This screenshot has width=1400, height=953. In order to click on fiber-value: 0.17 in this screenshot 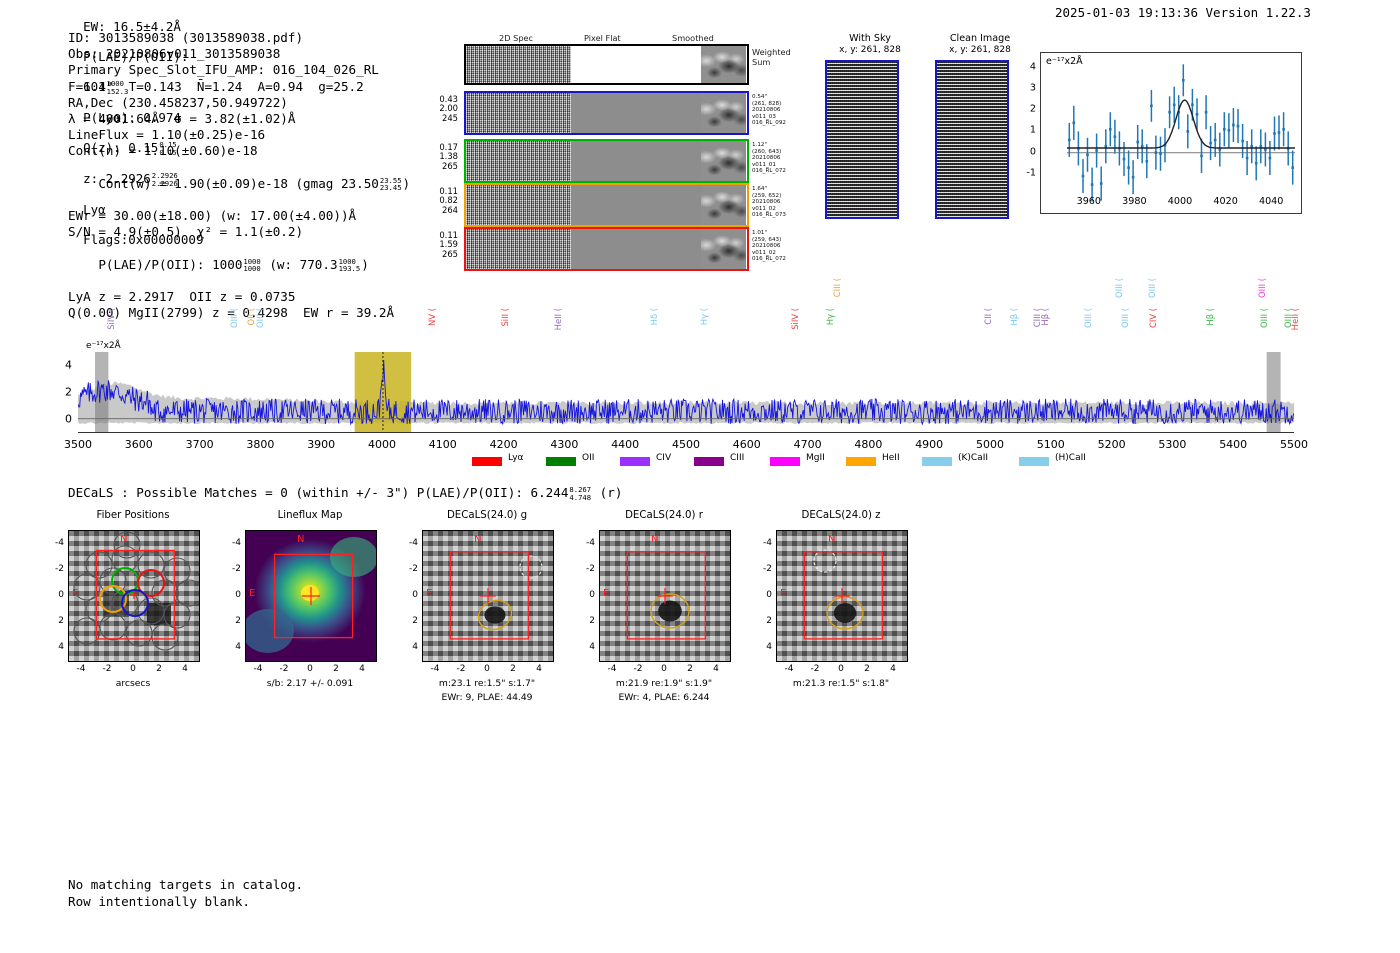, I will do `click(448, 147)`.